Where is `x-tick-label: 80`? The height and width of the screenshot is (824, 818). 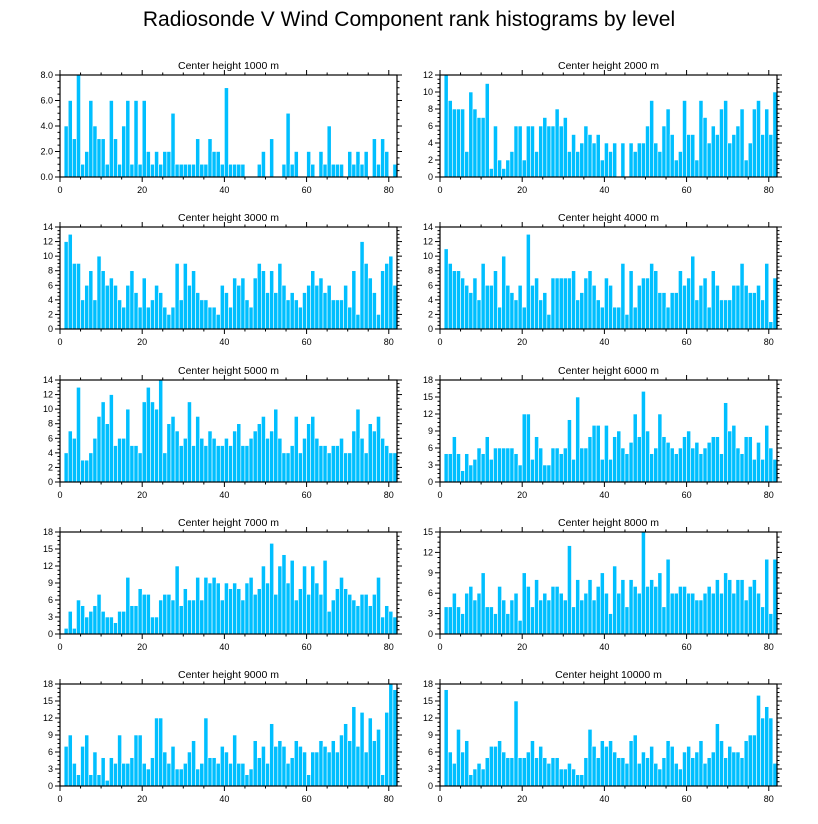
x-tick-label: 80 is located at coordinates (769, 342).